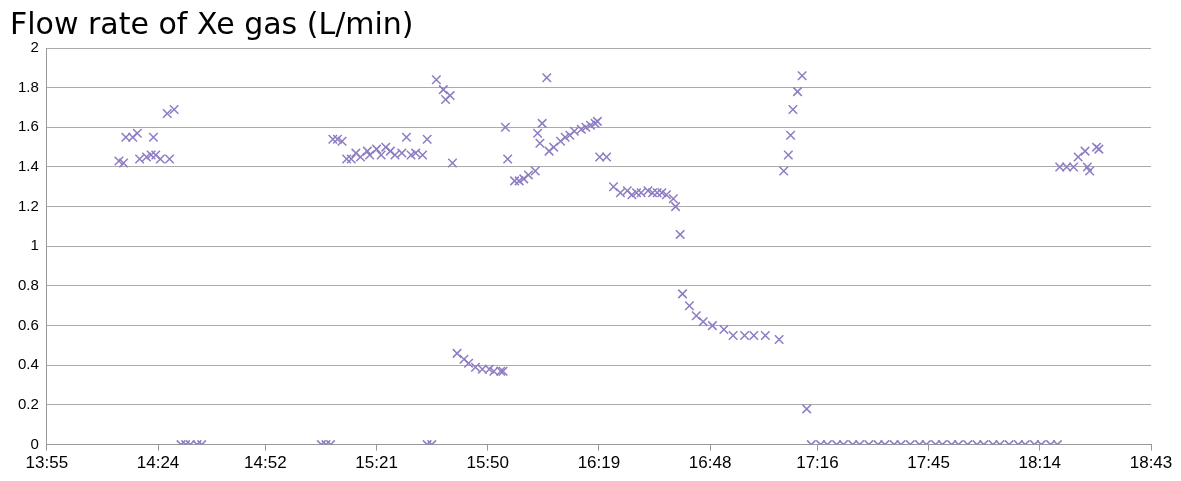 This screenshot has height=481, width=1181. What do you see at coordinates (28, 285) in the screenshot?
I see `y-tick-label: 0.8` at bounding box center [28, 285].